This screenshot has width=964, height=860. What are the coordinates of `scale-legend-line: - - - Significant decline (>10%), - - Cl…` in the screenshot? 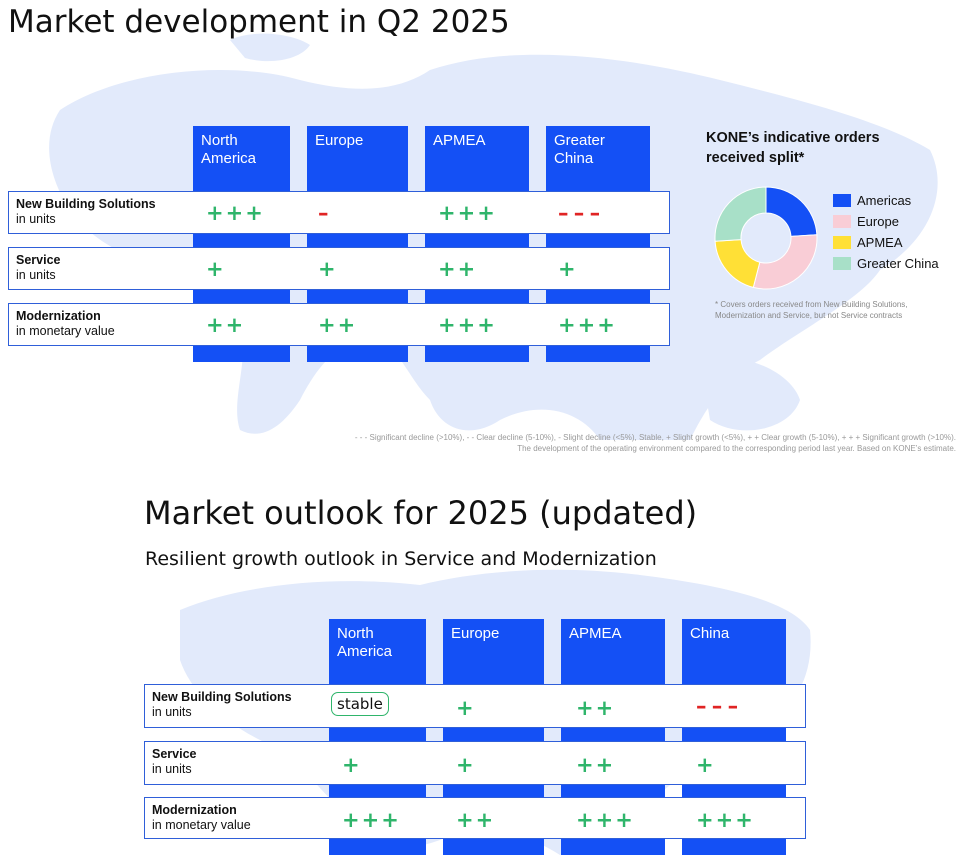 It's located at (655, 437).